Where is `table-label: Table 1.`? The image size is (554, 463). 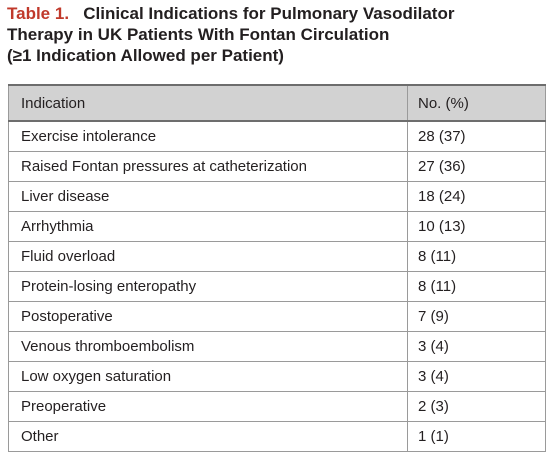 table-label: Table 1. is located at coordinates (38, 13).